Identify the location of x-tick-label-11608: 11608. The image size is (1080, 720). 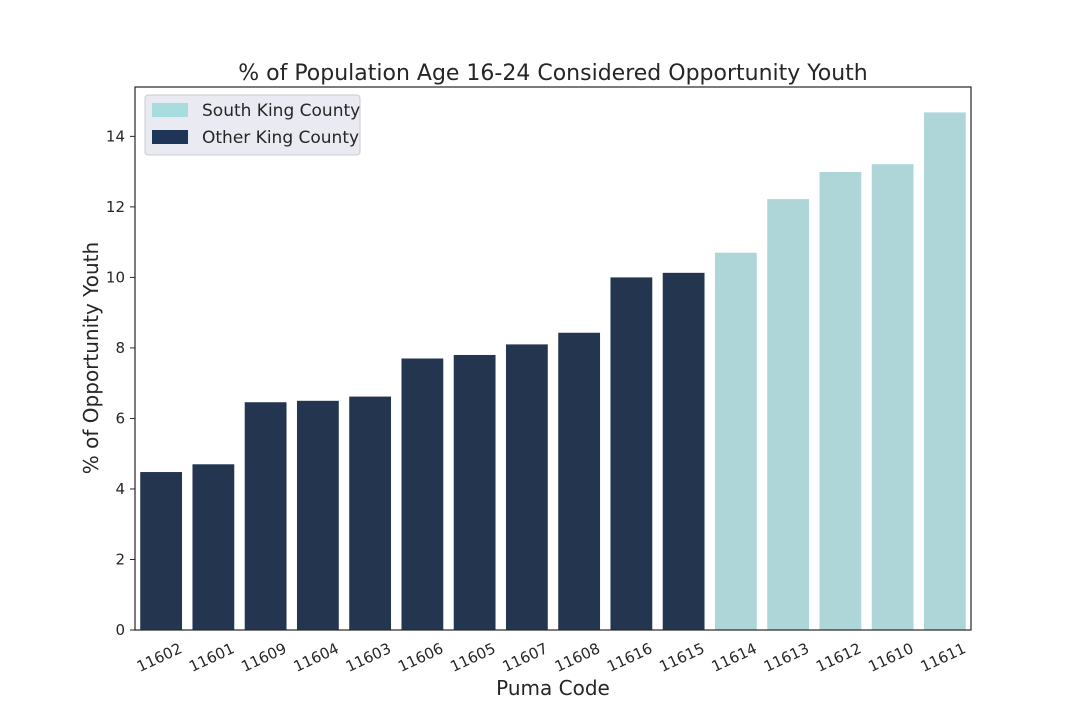
(577, 657).